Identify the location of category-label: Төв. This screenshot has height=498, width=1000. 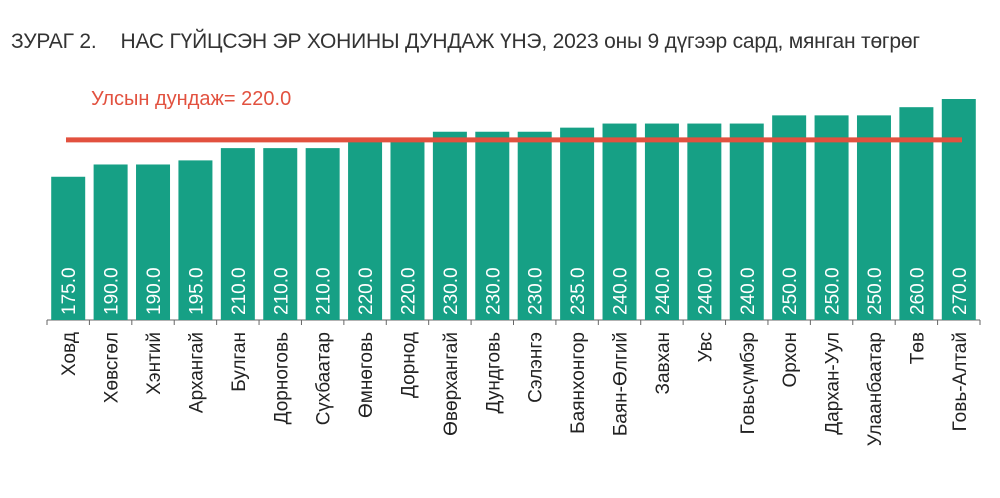
(917, 348).